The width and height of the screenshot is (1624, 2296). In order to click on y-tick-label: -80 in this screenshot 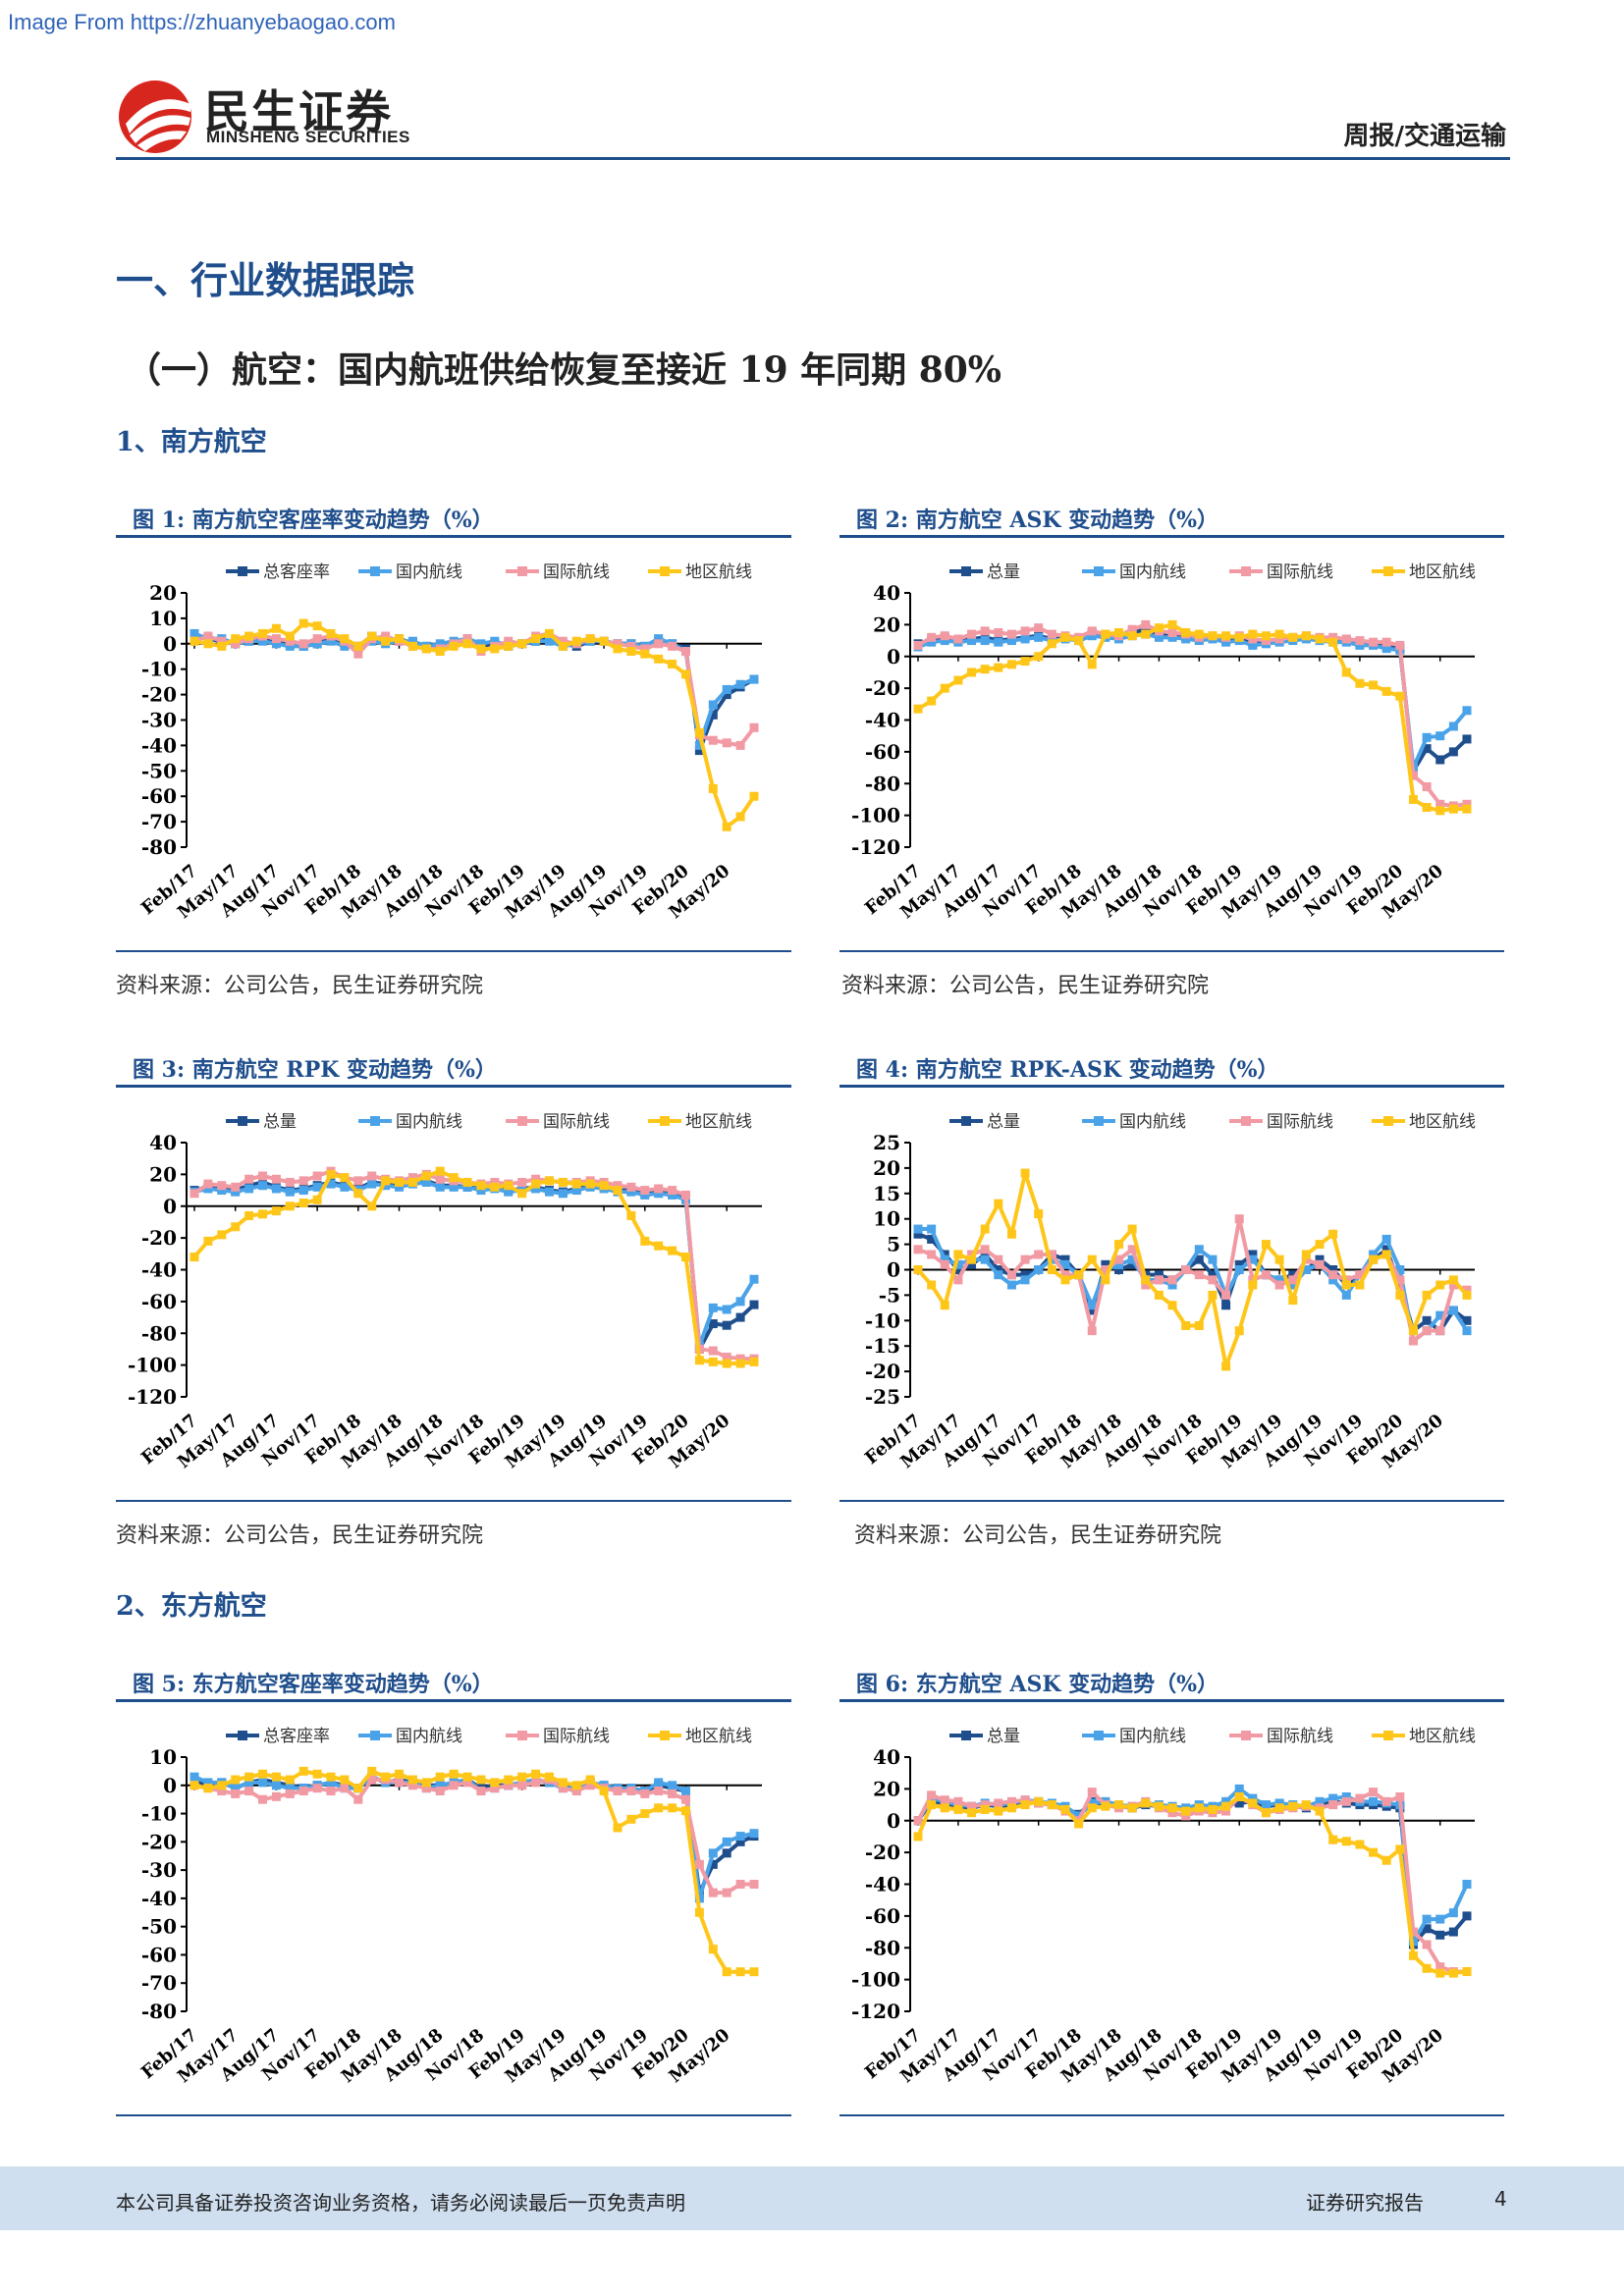, I will do `click(159, 1333)`.